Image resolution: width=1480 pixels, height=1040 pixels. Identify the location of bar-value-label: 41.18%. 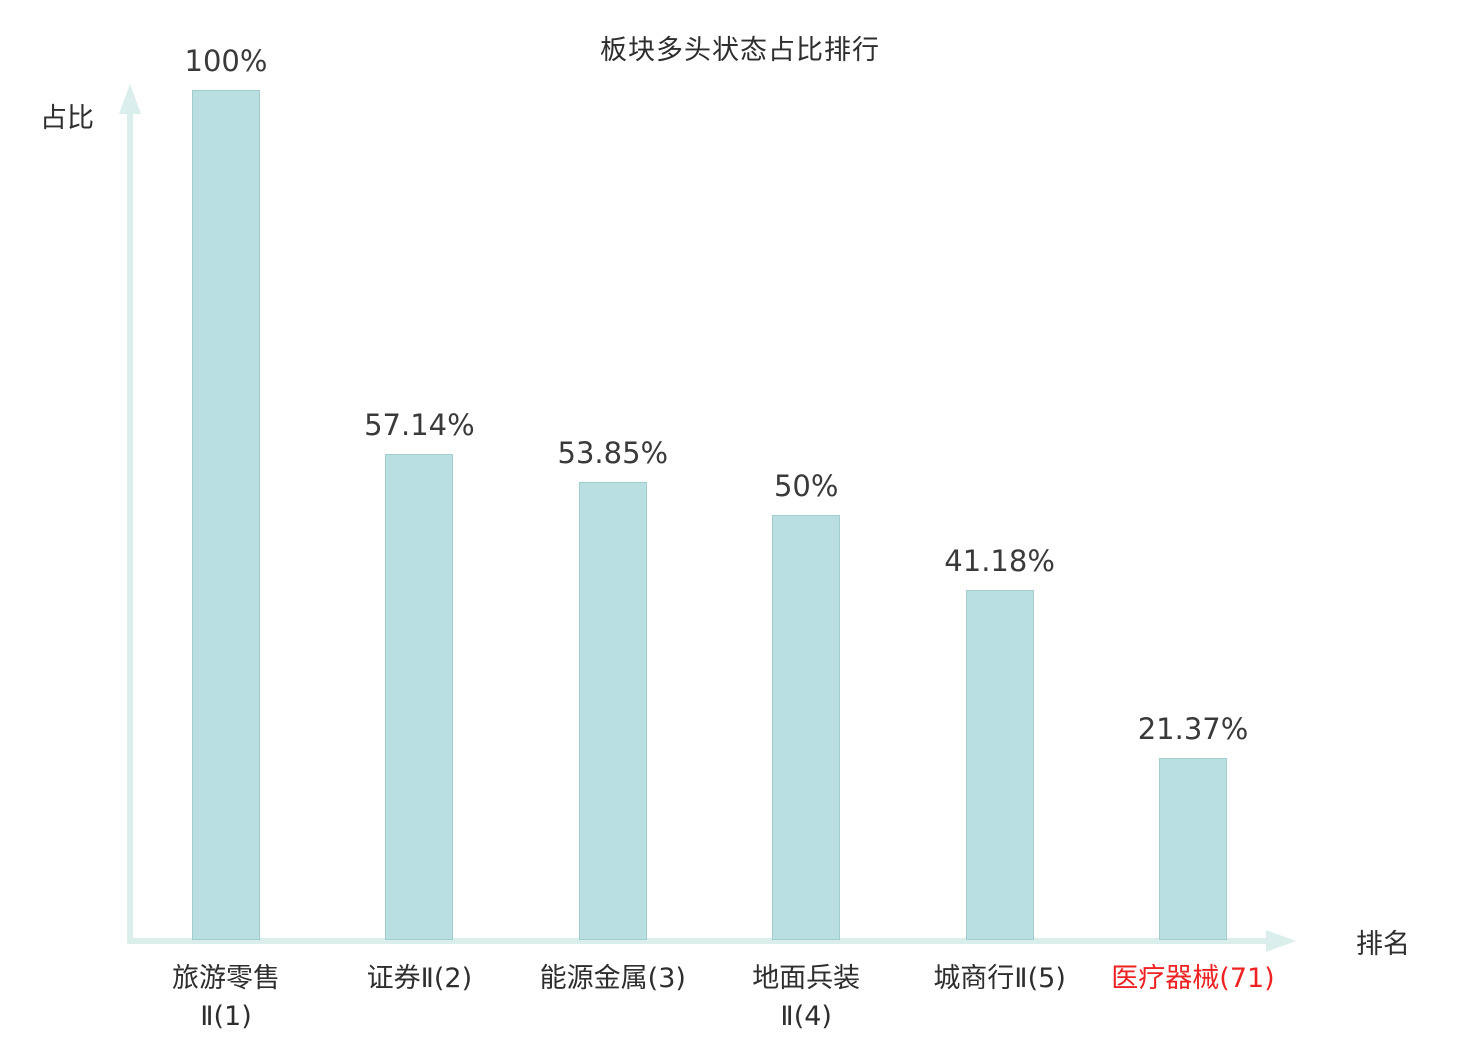
(999, 560).